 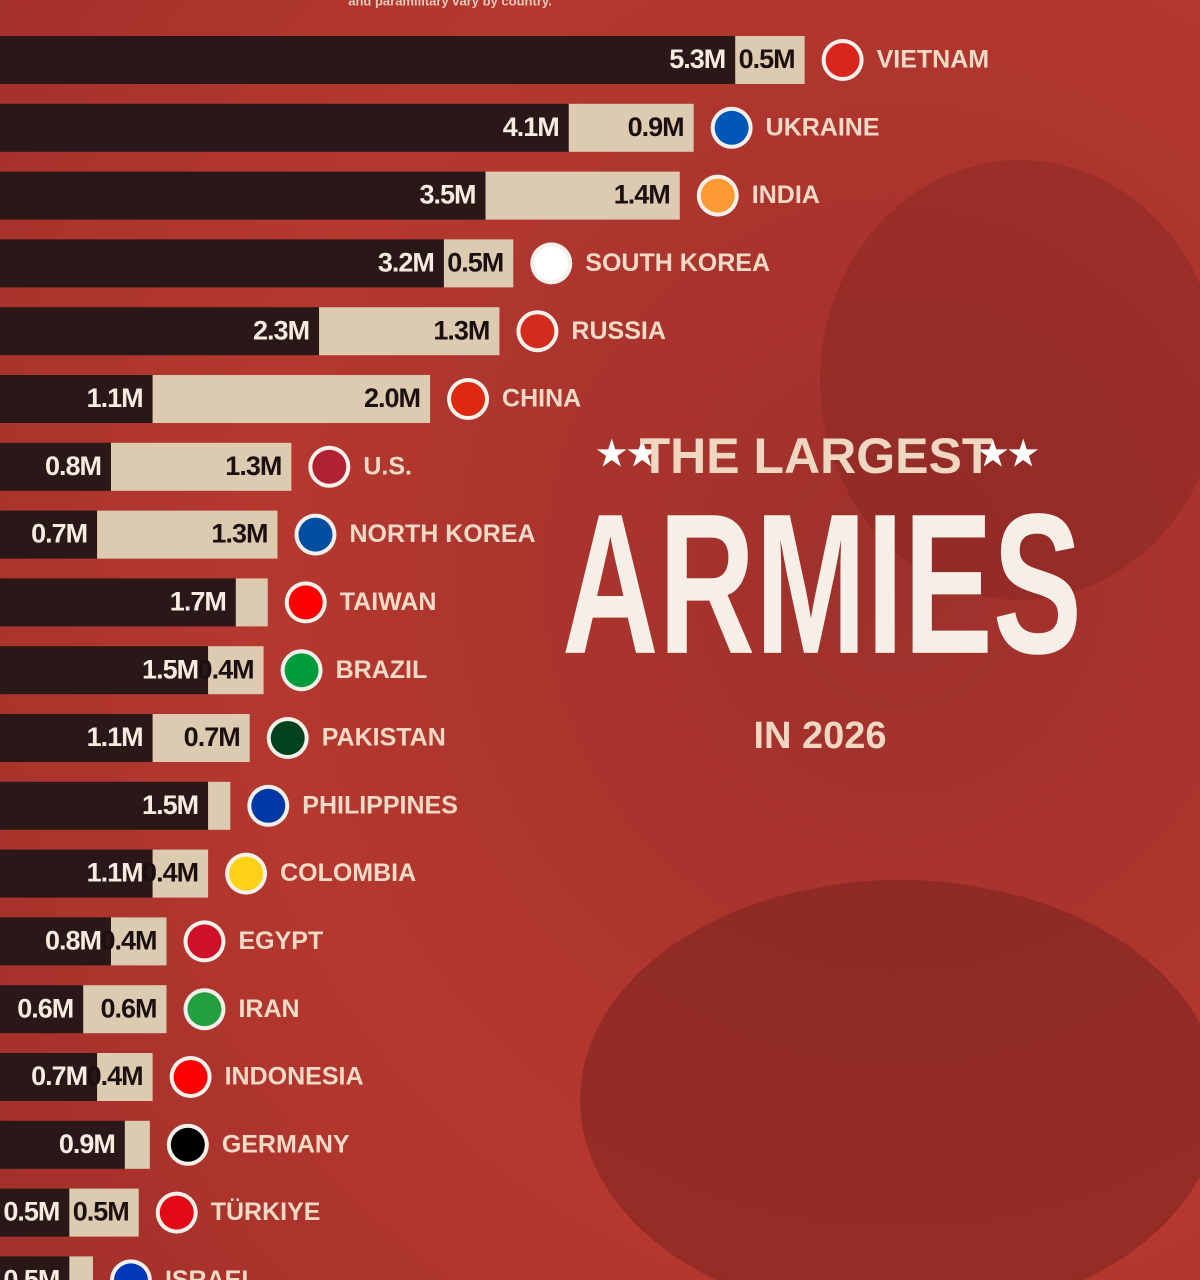 What do you see at coordinates (294, 1077) in the screenshot?
I see `country-label: INDONESIA` at bounding box center [294, 1077].